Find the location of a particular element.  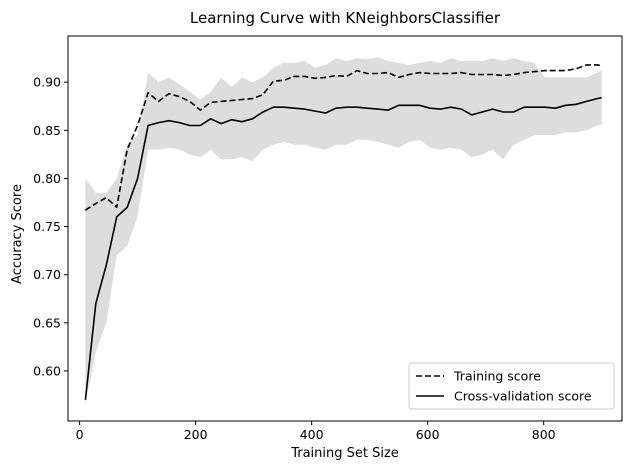

y-tick-label: 0.90 is located at coordinates (47, 82).